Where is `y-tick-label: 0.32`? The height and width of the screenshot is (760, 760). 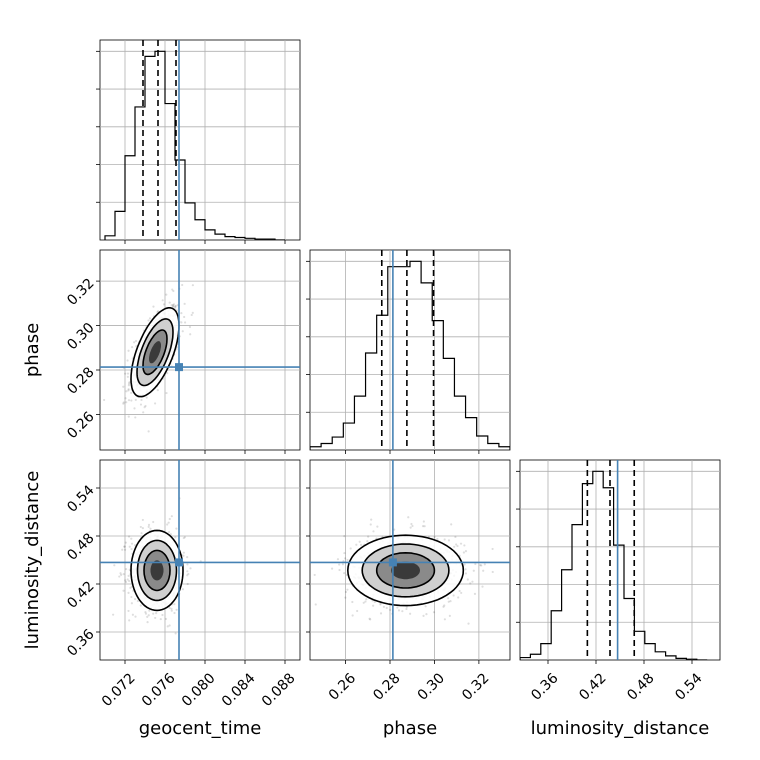
y-tick-label: 0.32 is located at coordinates (80, 291).